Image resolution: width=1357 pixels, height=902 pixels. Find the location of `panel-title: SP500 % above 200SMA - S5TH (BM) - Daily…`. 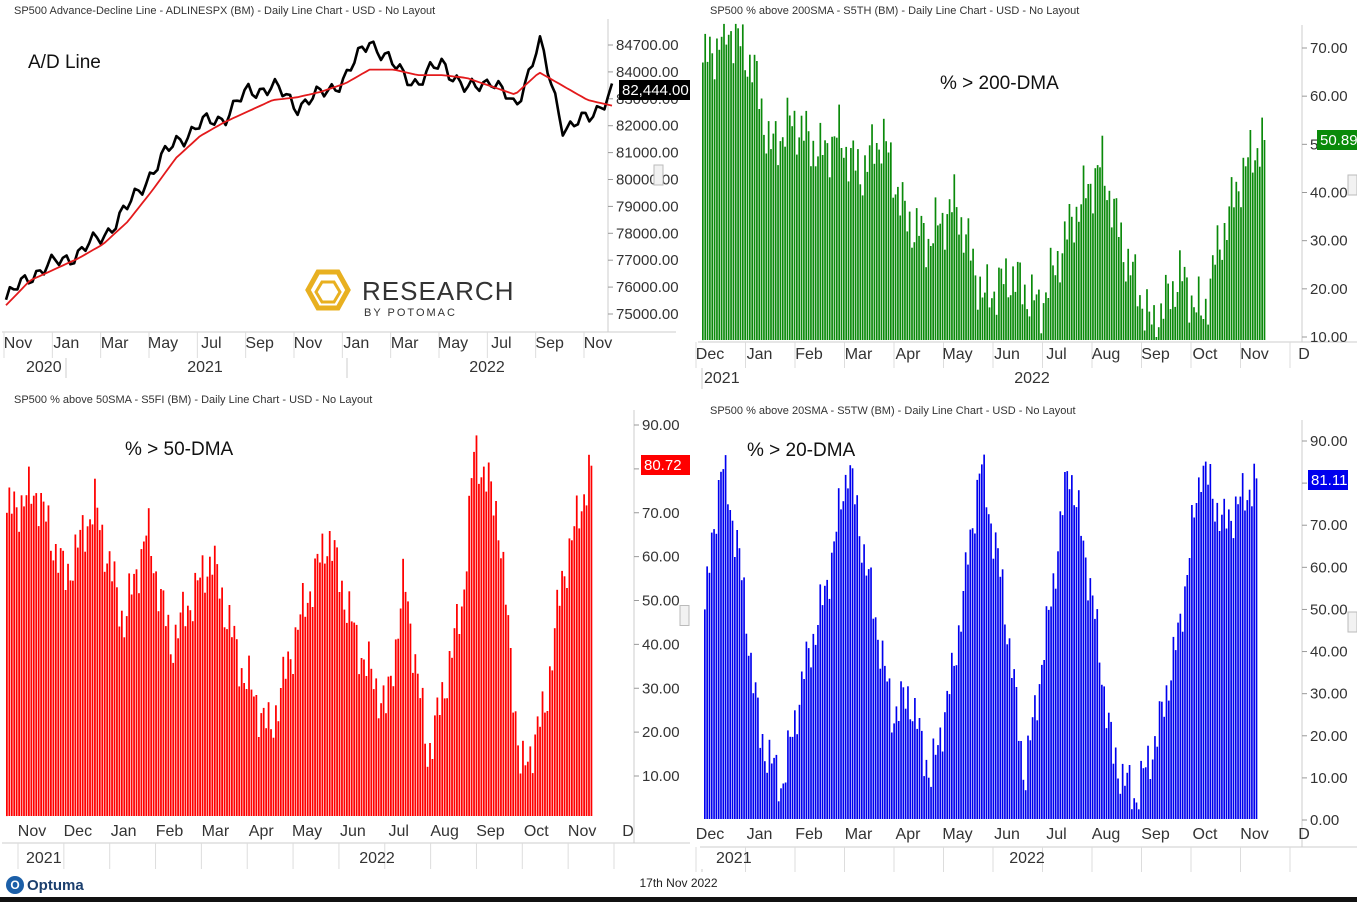

panel-title: SP500 % above 200SMA - S5TH (BM) - Daily… is located at coordinates (895, 11).